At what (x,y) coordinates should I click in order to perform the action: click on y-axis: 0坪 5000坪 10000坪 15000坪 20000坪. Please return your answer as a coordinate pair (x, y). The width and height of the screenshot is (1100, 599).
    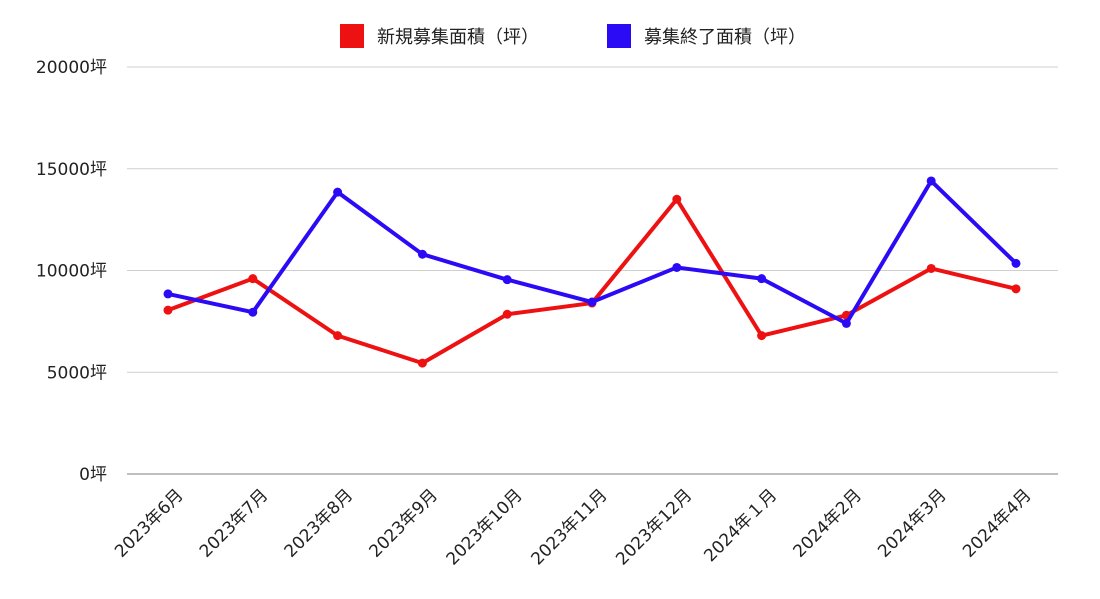
    Looking at the image, I should click on (71, 271).